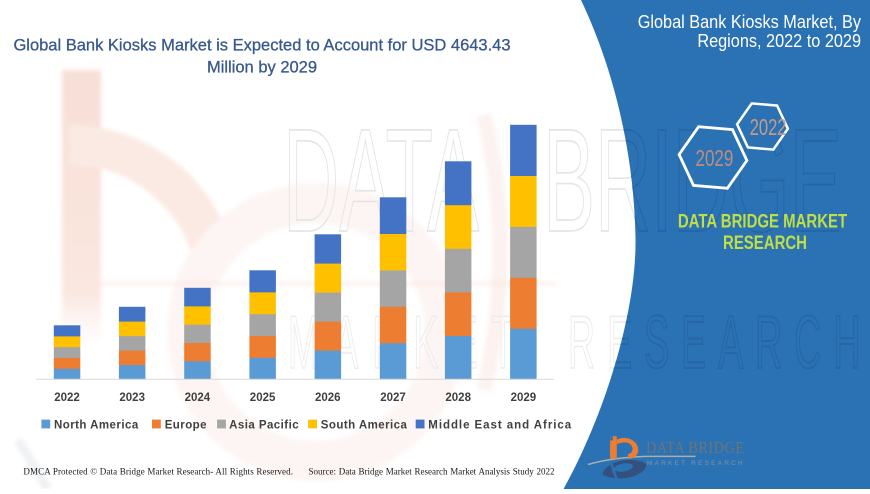 Image resolution: width=870 pixels, height=494 pixels. Describe the element at coordinates (779, 40) in the screenshot. I see `svg-text: Regions, 2022 to 2029` at that location.